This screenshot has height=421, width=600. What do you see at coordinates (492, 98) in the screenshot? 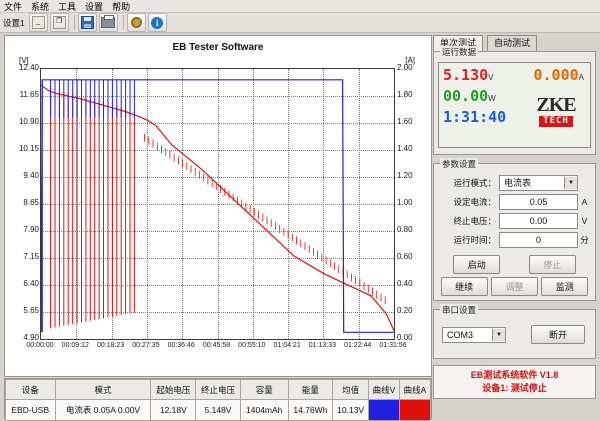
I see `power-unit: W` at bounding box center [492, 98].